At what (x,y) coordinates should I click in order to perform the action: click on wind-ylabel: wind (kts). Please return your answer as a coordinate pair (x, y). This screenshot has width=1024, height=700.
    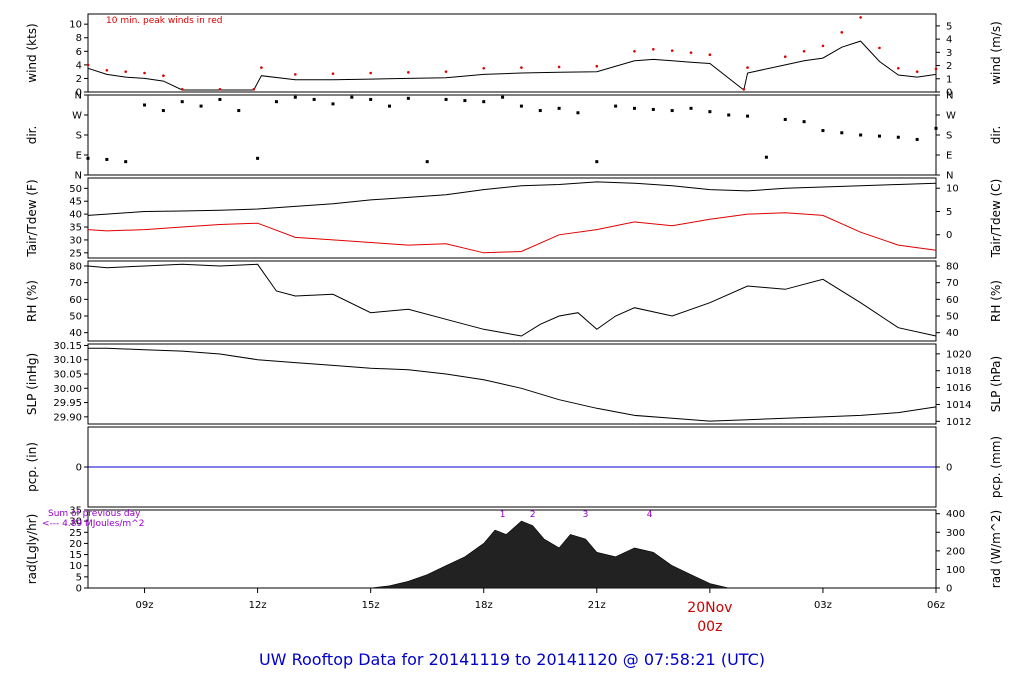
    Looking at the image, I should click on (32, 52).